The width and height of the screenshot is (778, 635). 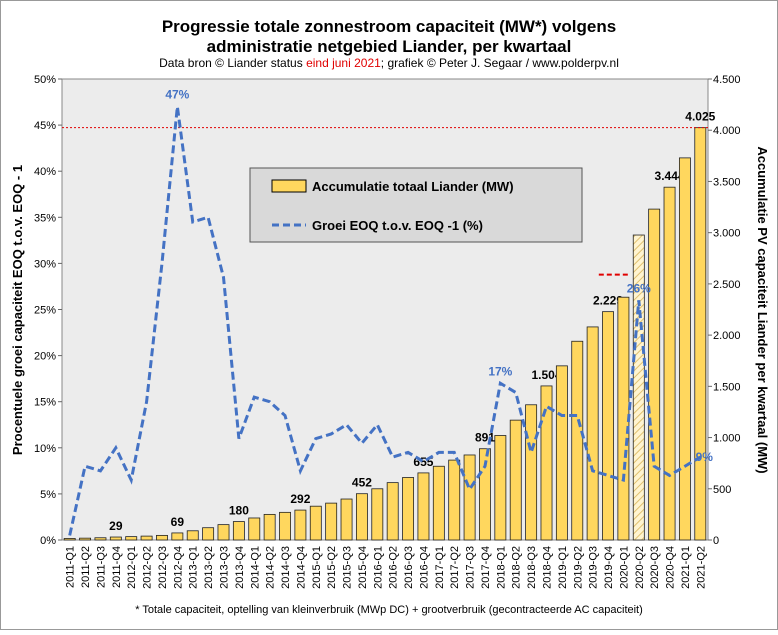 I want to click on x-tick-label: 2018-Q2, so click(x=517, y=567).